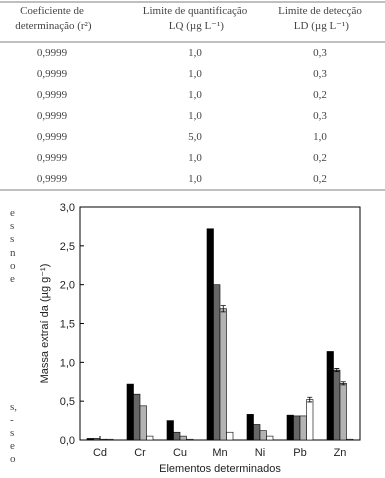 This screenshot has height=478, width=385. What do you see at coordinates (100, 453) in the screenshot?
I see `x-tick-label: Cd` at bounding box center [100, 453].